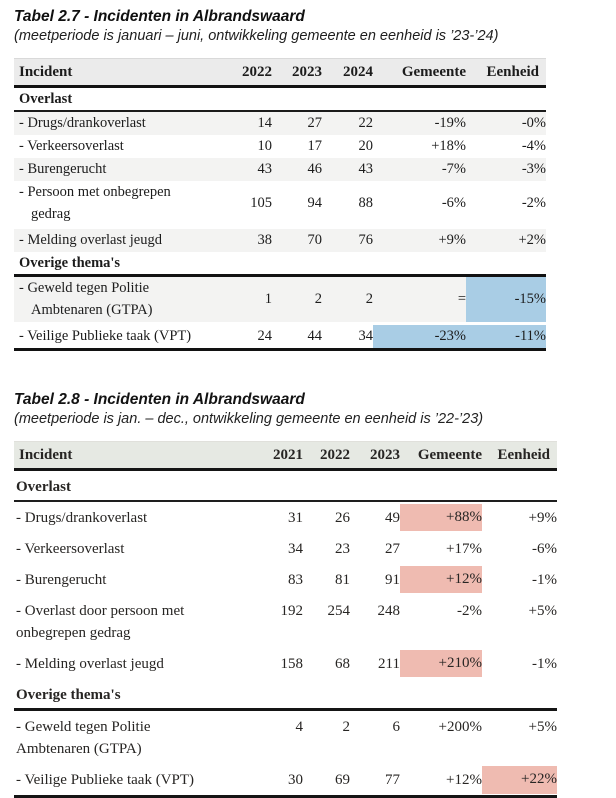 Image resolution: width=616 pixels, height=798 pixels. I want to click on value-cell: 27, so click(297, 123).